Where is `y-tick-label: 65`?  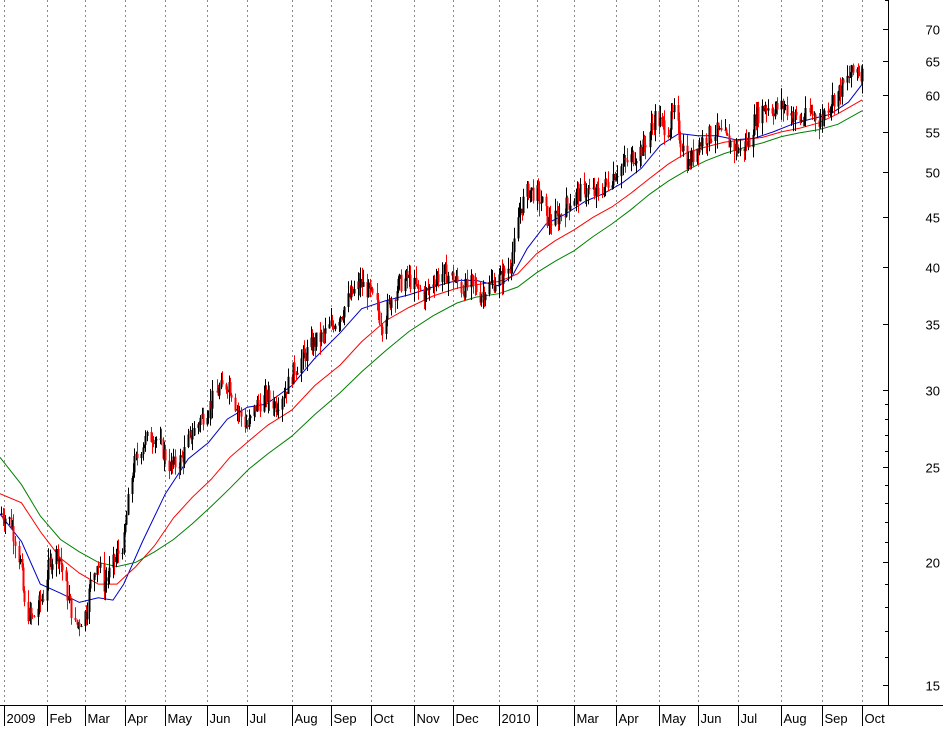
y-tick-label: 65 is located at coordinates (933, 62).